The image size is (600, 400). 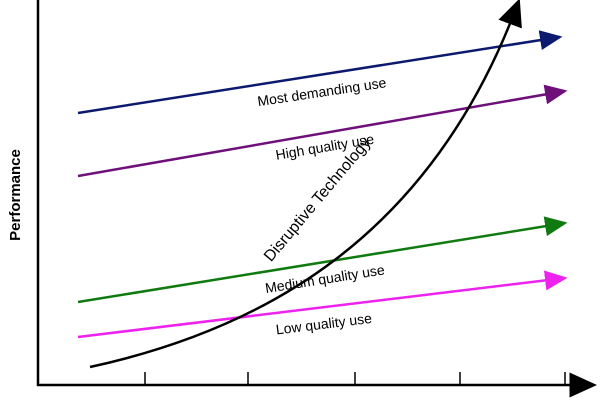 I want to click on trajectory-label: Most demanding use, so click(x=321, y=91).